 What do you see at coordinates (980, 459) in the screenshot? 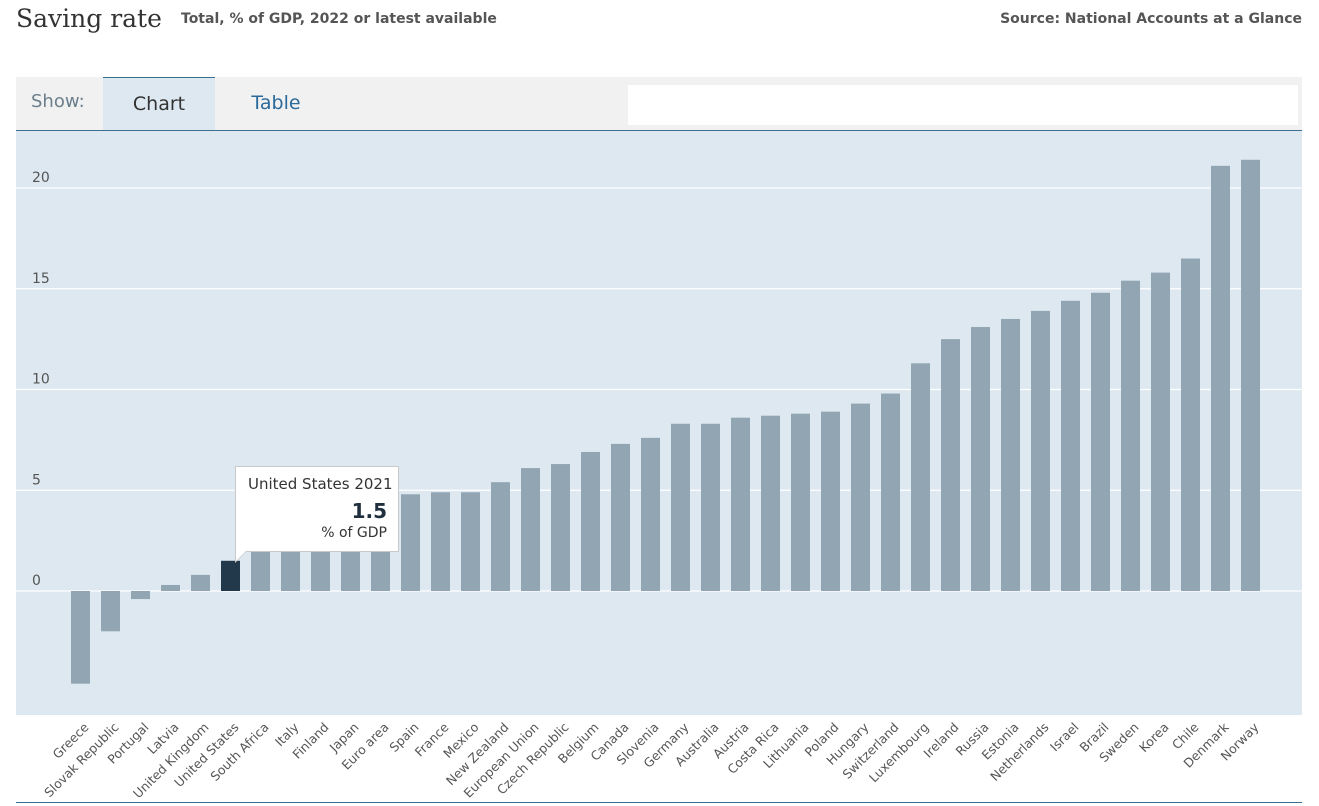
I see `bar-russia` at bounding box center [980, 459].